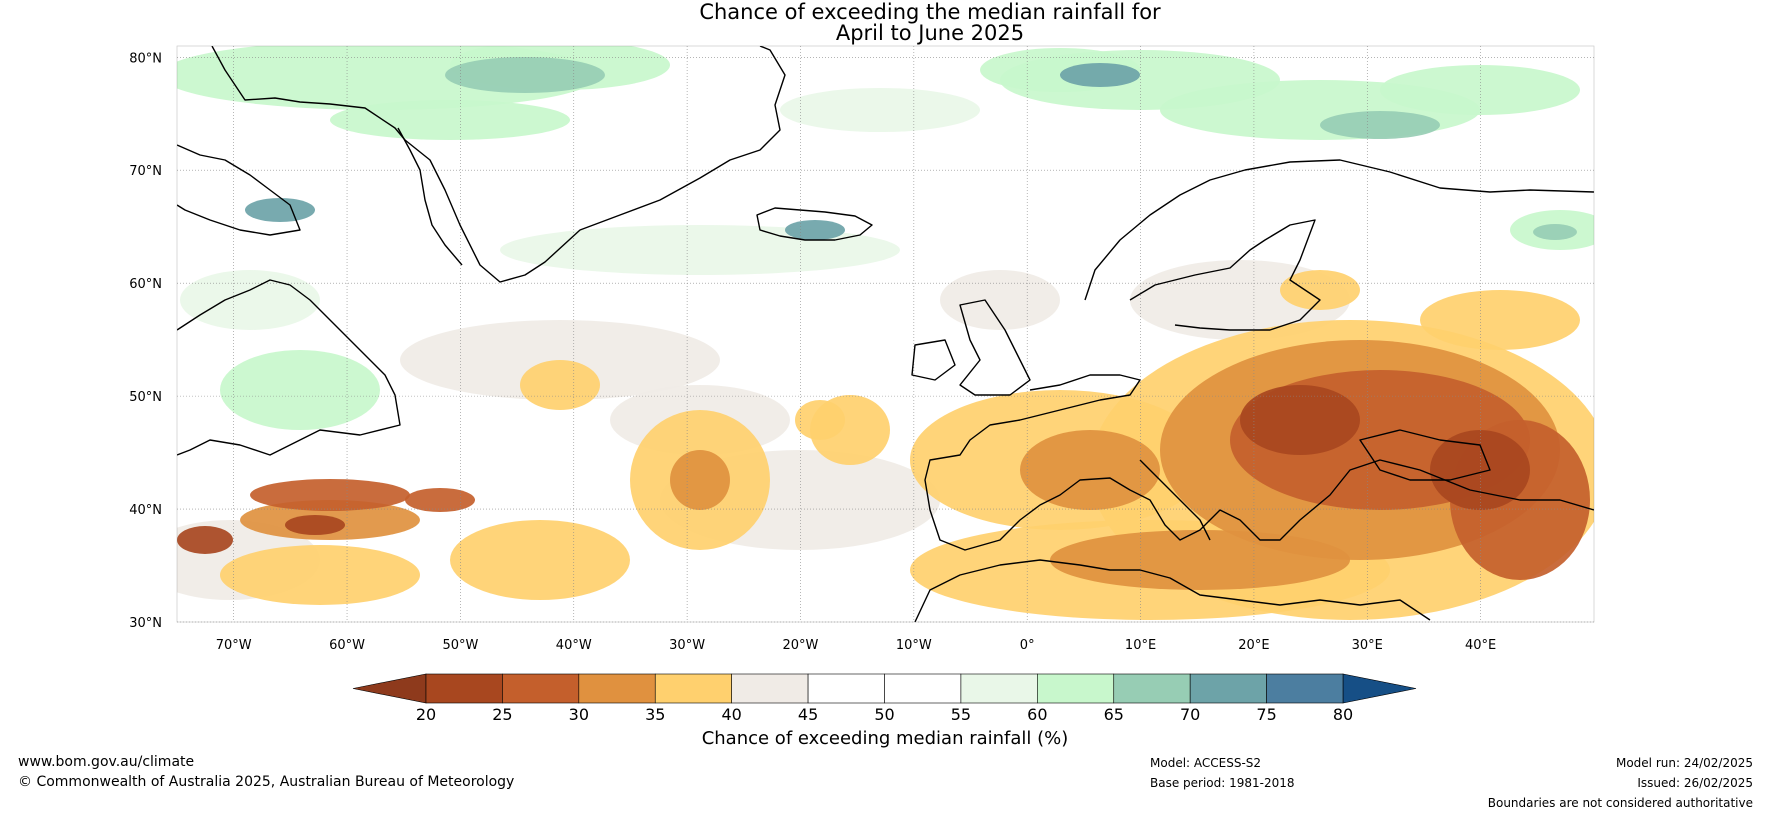  Describe the element at coordinates (1367, 645) in the screenshot. I see `lon-tick-label: 30°E` at that location.